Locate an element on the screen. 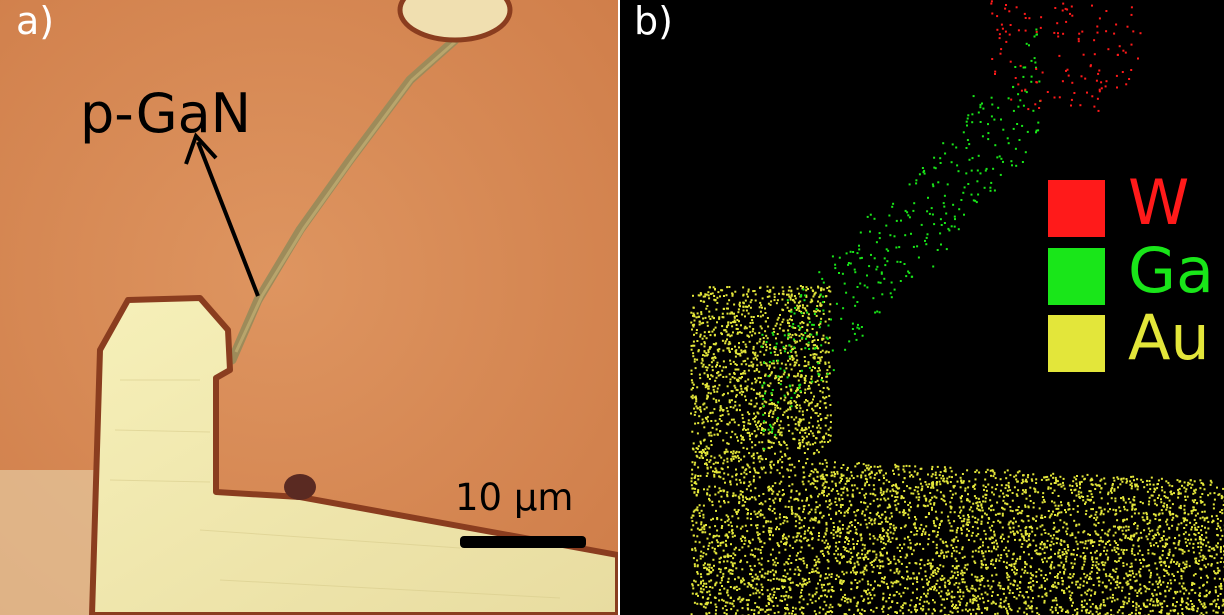 The image size is (1224, 615). legend-label-ga: Ga is located at coordinates (1171, 270).